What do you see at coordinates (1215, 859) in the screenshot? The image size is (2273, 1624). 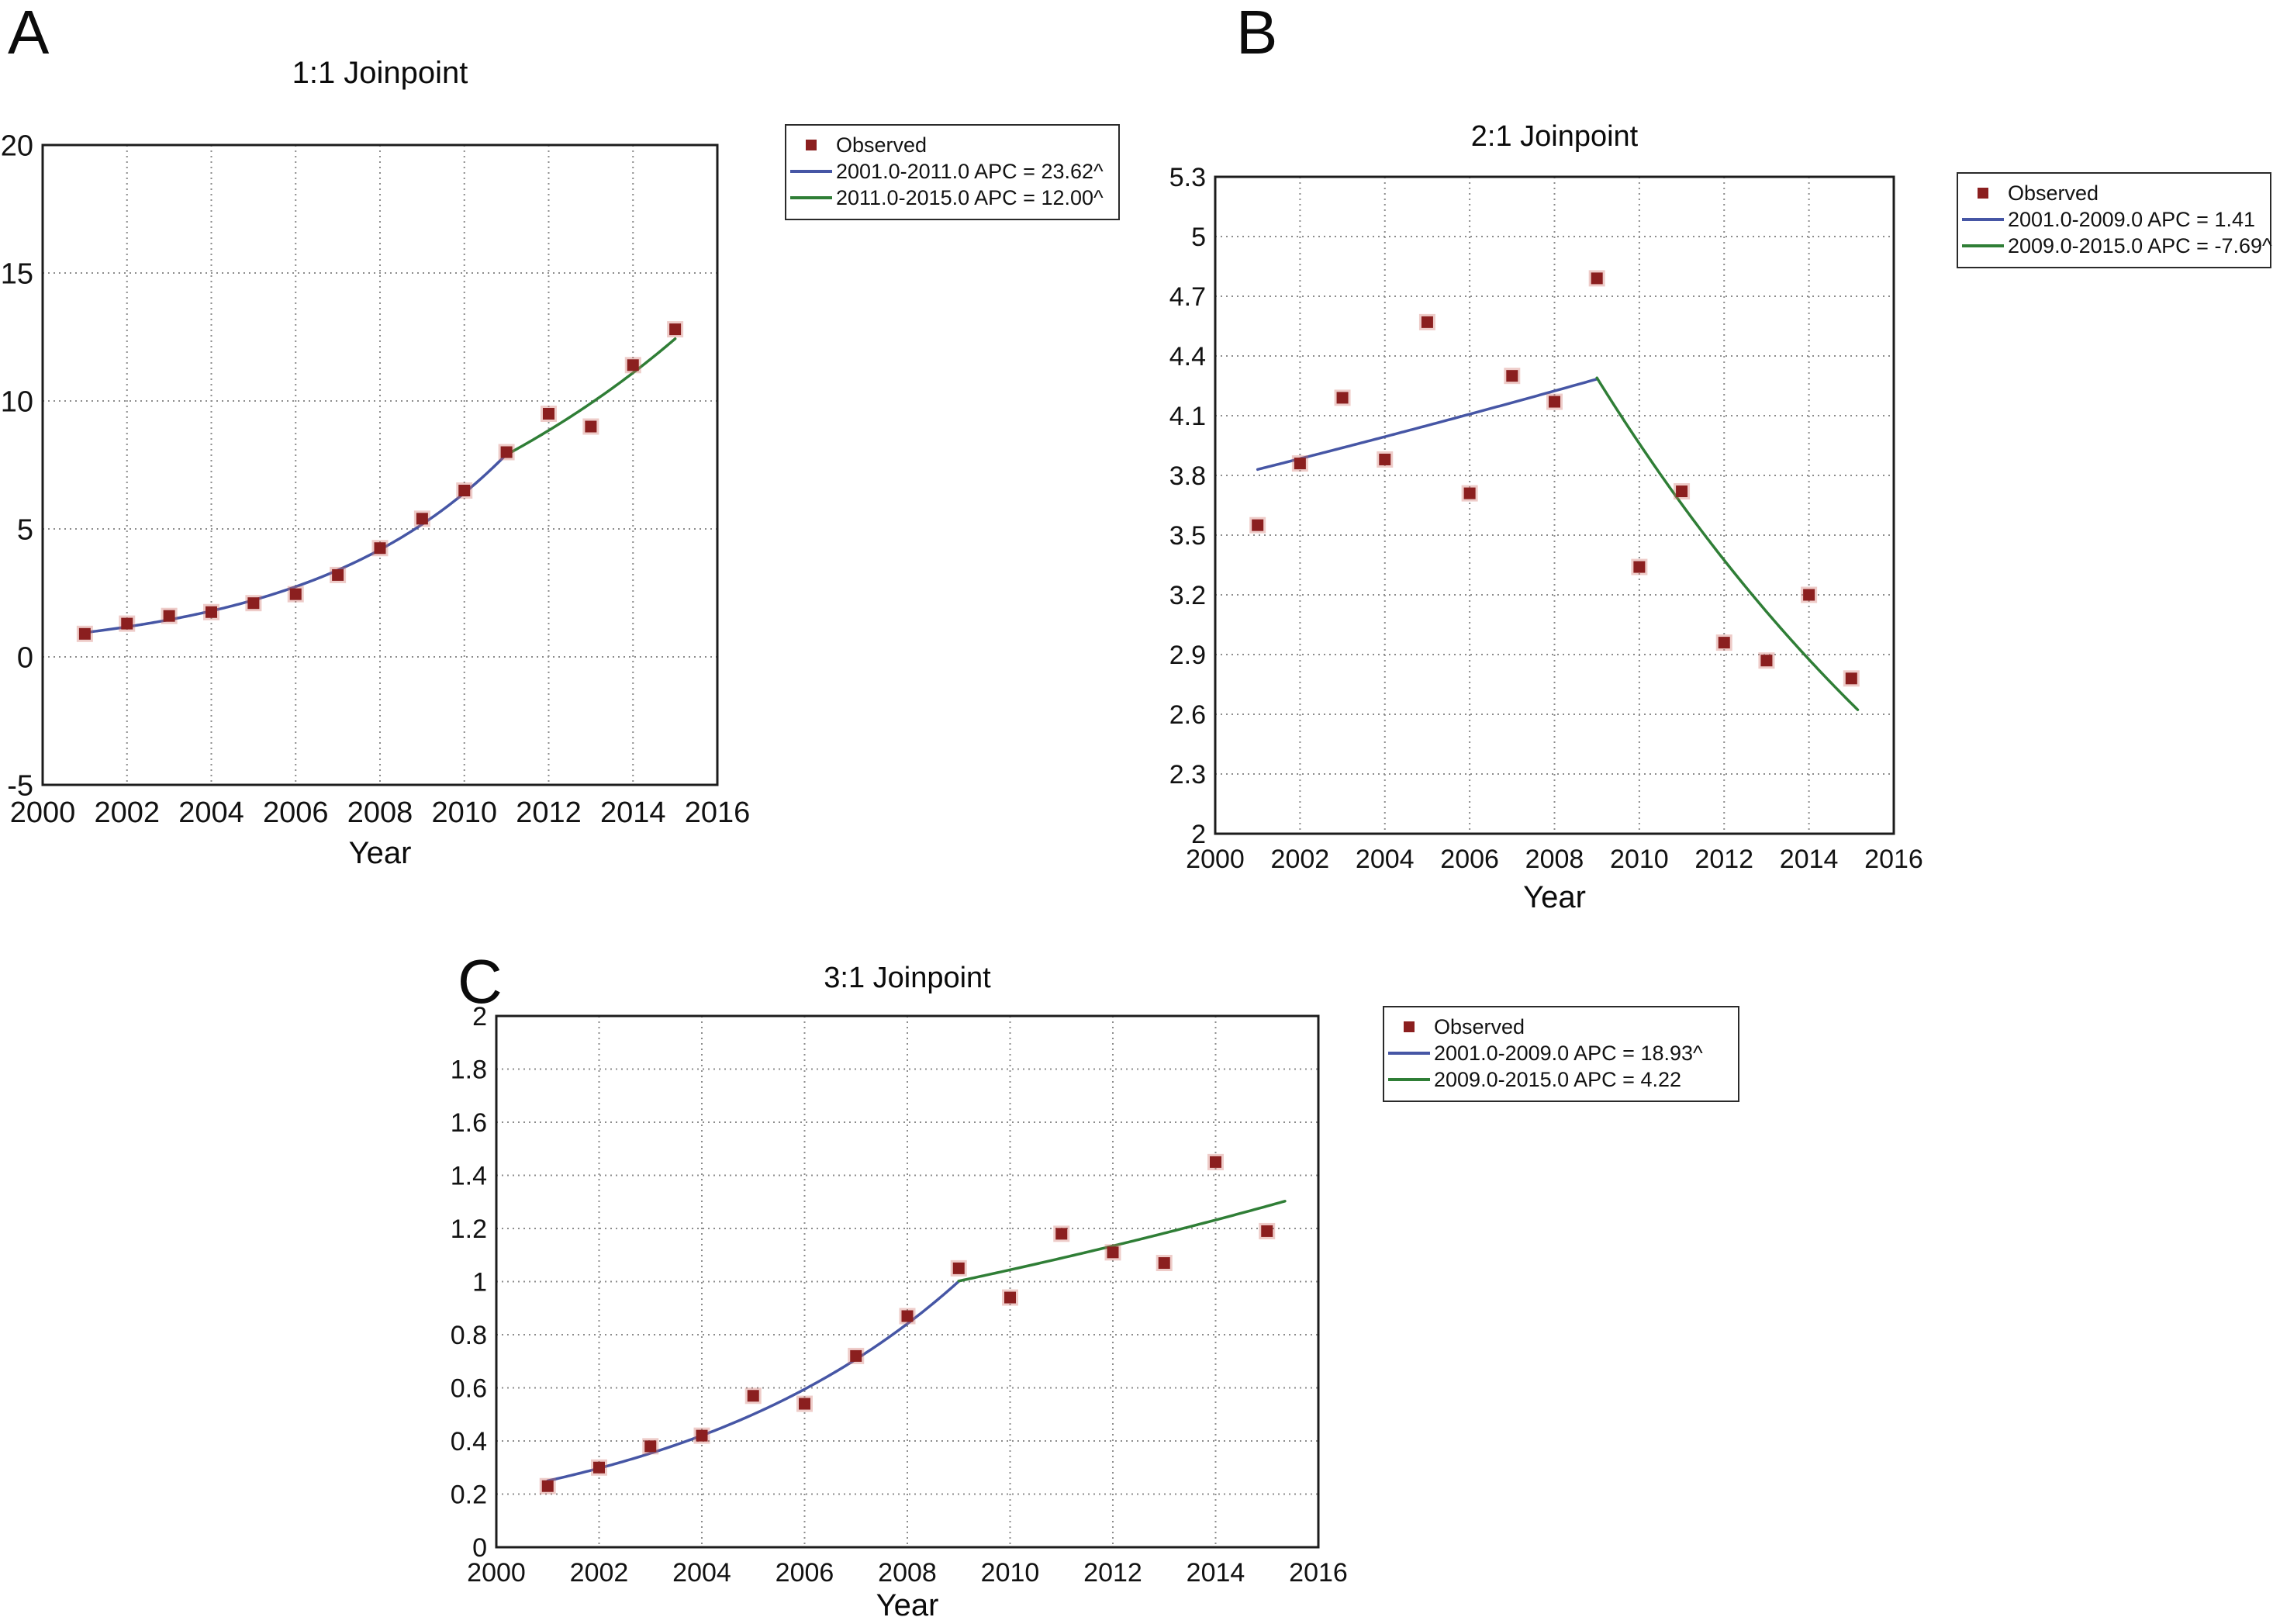 I see `x-tick-label: 2000` at bounding box center [1215, 859].